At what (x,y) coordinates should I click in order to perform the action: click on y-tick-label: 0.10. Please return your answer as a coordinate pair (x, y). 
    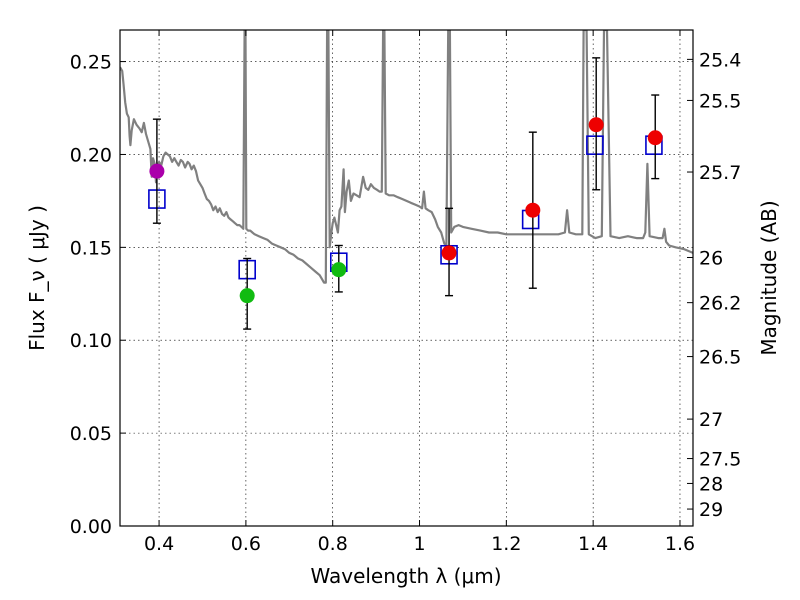
    Looking at the image, I should click on (91, 341).